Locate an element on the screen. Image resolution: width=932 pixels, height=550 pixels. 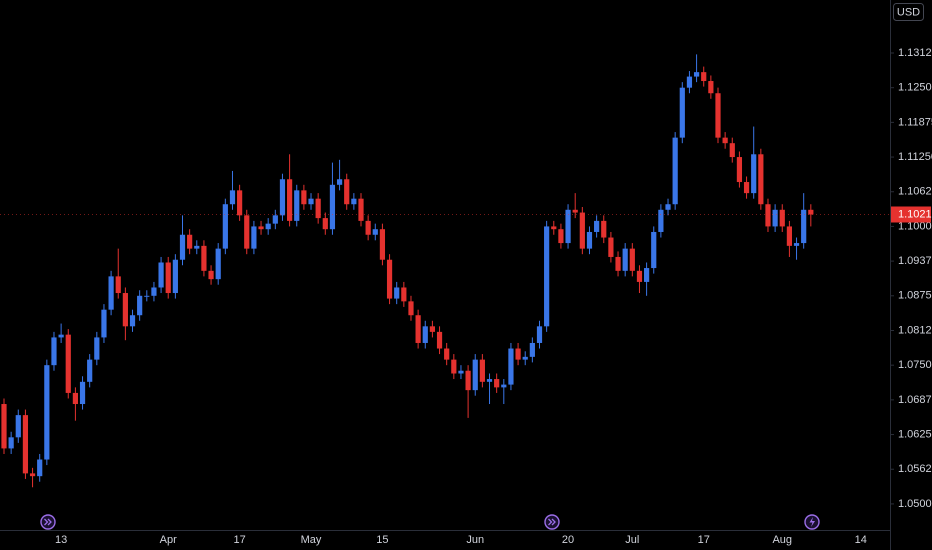
x-tick-label: 14 is located at coordinates (861, 540).